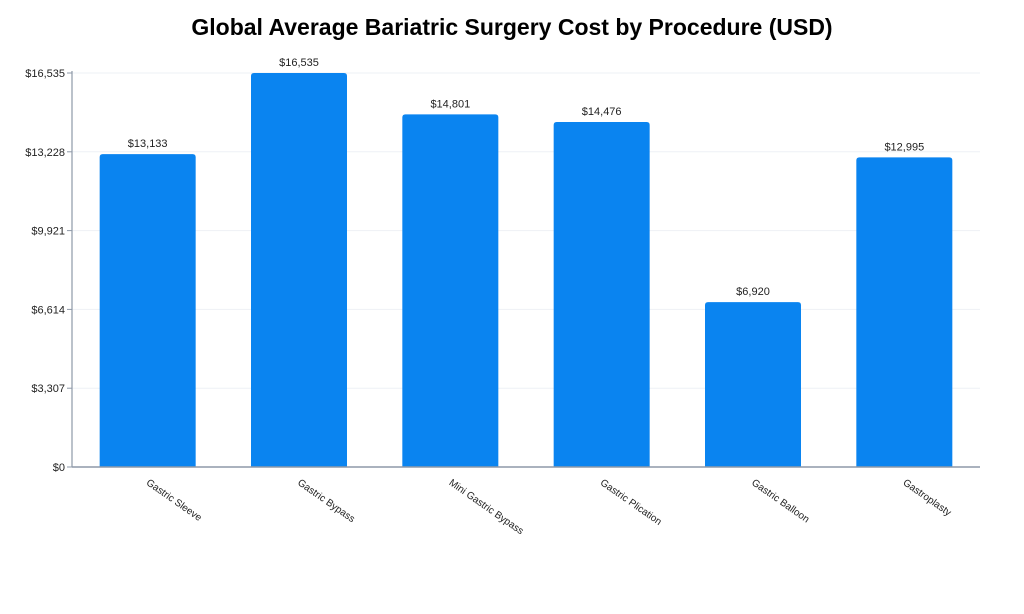 This screenshot has width=1024, height=614. I want to click on x-tick-label: Gastroplasty, so click(927, 497).